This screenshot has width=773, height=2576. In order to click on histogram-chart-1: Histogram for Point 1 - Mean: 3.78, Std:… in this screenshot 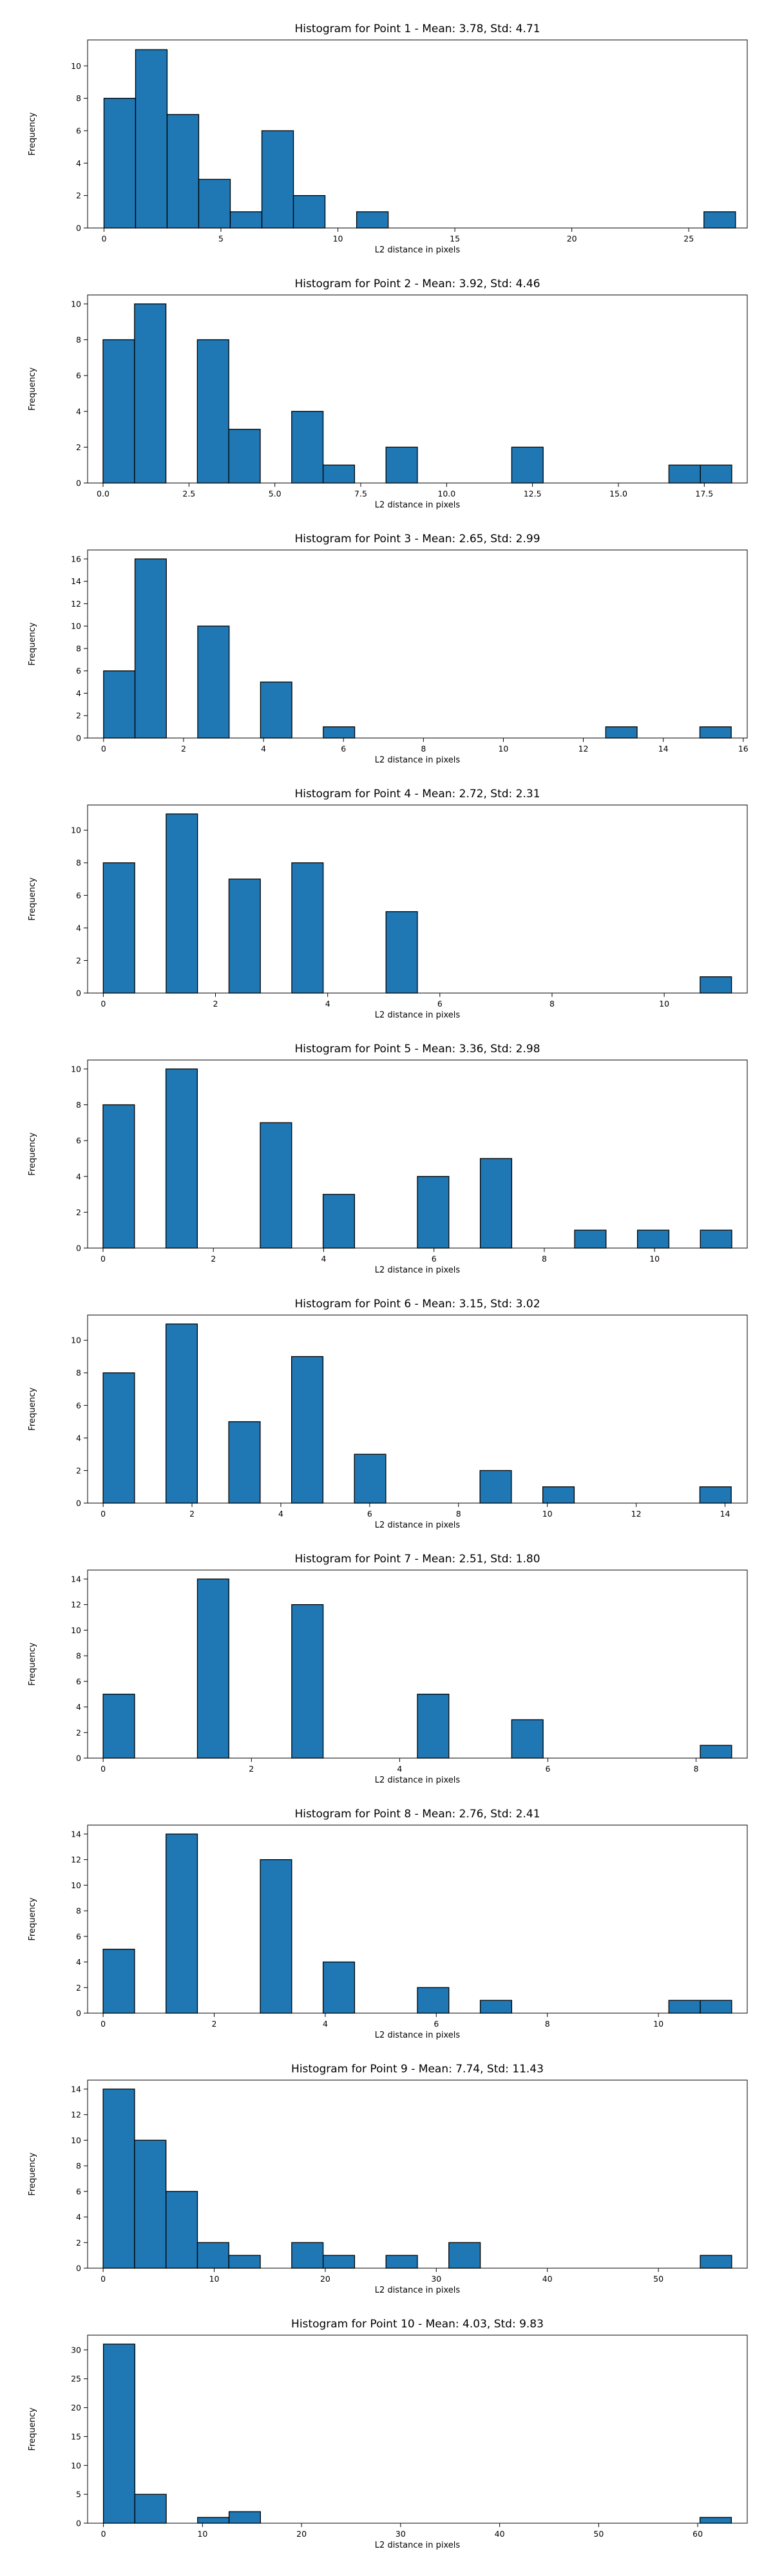, I will do `click(388, 139)`.